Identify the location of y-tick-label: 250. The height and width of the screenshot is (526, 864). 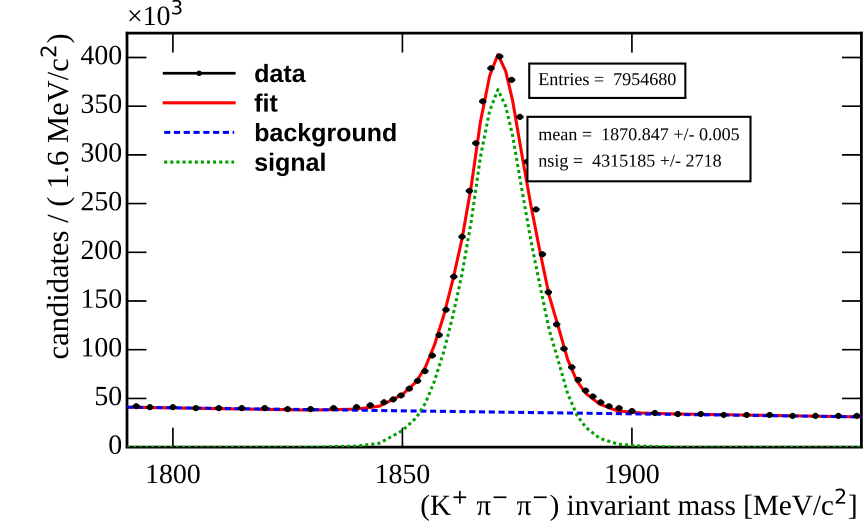
(102, 201).